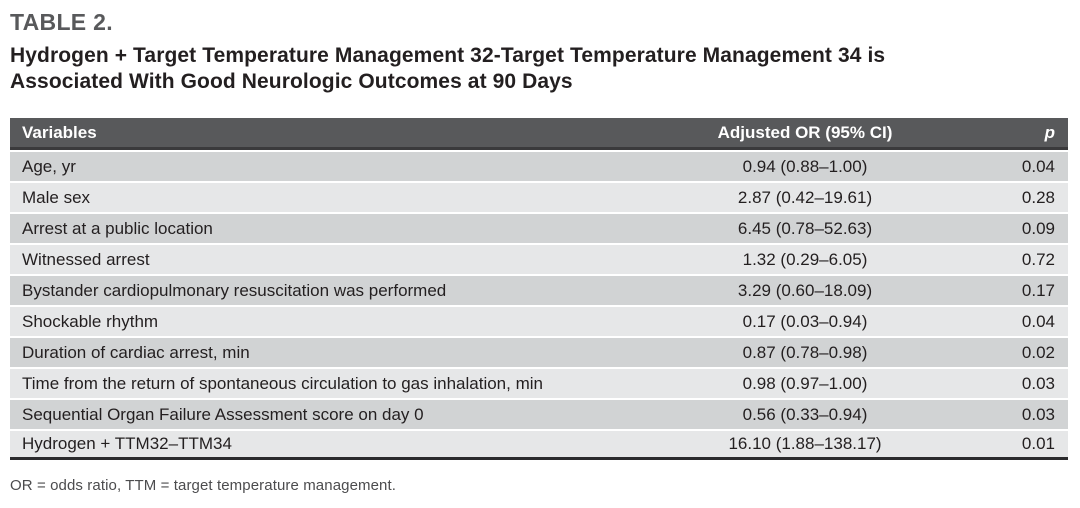 Image resolution: width=1080 pixels, height=508 pixels. Describe the element at coordinates (356, 166) in the screenshot. I see `variable-cell: Age, yr` at that location.